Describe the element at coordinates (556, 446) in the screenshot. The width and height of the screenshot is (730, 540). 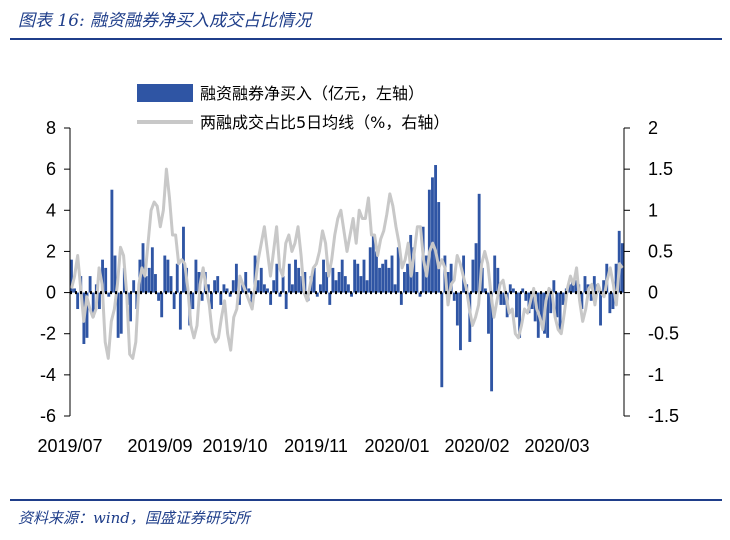
I see `x-tick-label-6: 2020/03` at that location.